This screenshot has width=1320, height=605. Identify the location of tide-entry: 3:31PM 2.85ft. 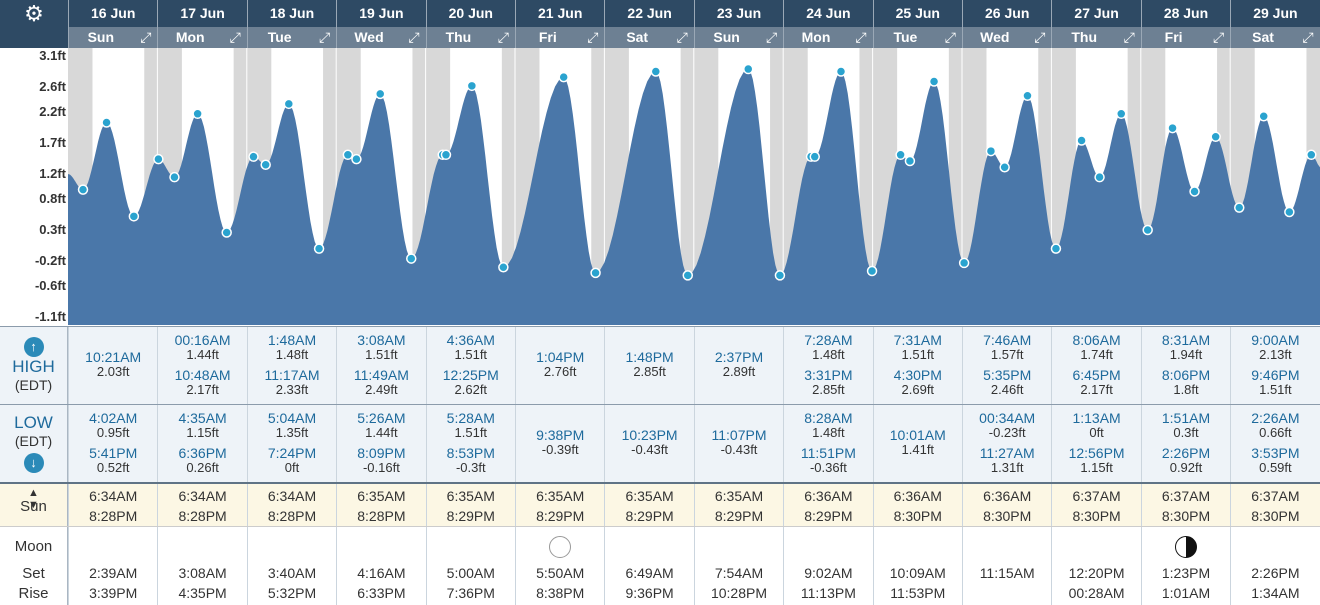
(828, 382).